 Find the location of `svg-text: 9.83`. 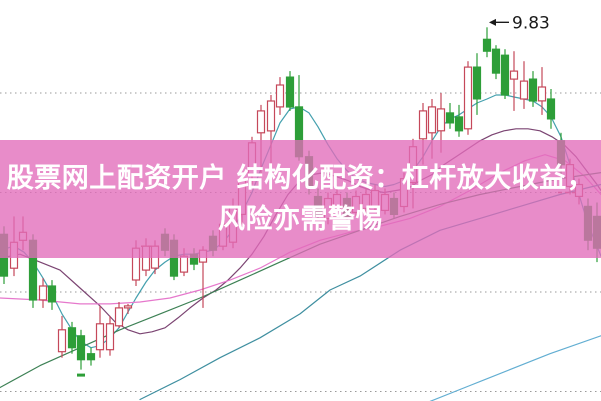

svg-text: 9.83 is located at coordinates (531, 23).